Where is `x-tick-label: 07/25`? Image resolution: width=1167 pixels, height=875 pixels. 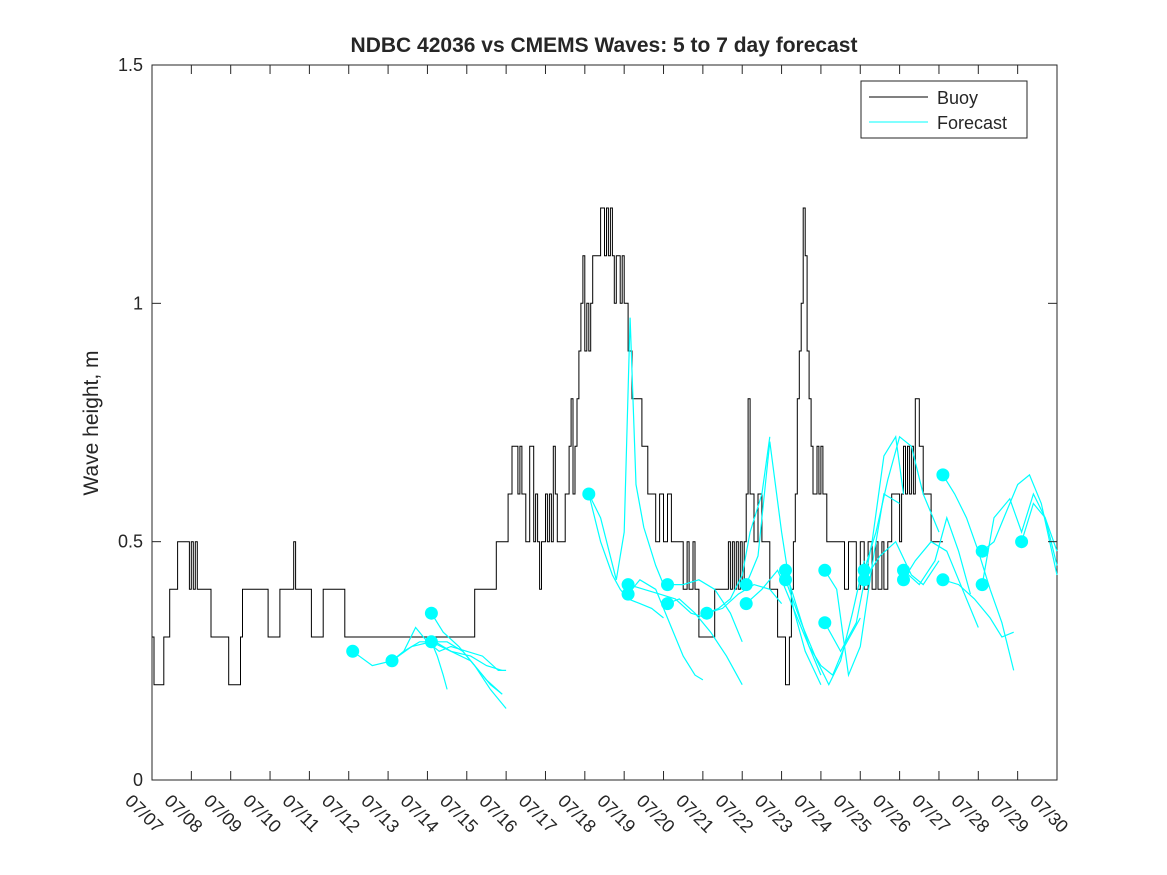 x-tick-label: 07/25 is located at coordinates (852, 814).